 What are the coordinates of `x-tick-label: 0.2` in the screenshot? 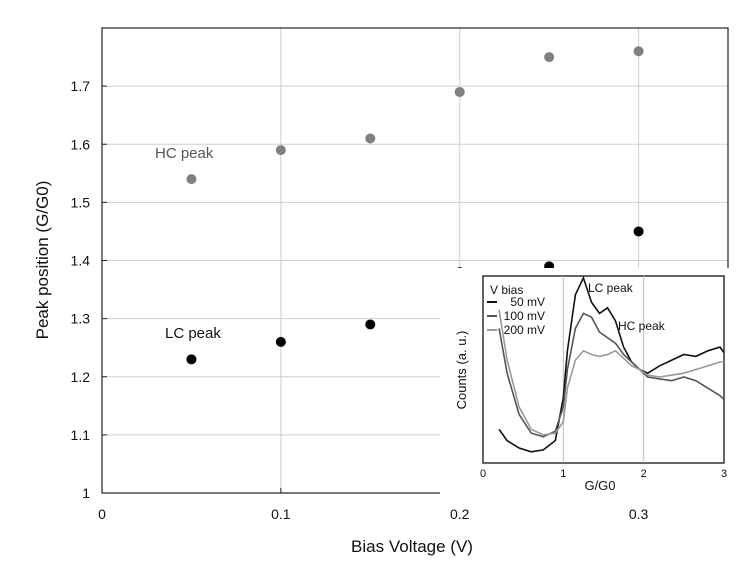 It's located at (460, 514).